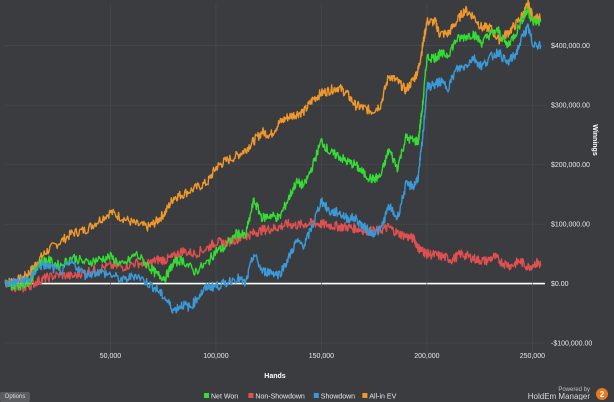 Image resolution: width=614 pixels, height=402 pixels. Describe the element at coordinates (594, 140) in the screenshot. I see `y-axis-label: Winnings` at that location.